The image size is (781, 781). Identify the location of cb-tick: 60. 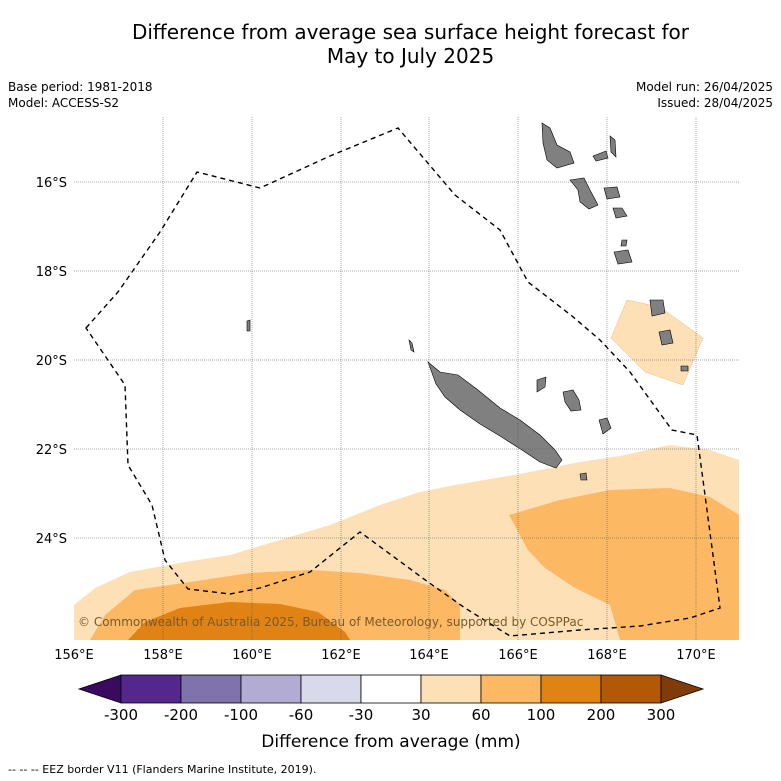
(480, 715).